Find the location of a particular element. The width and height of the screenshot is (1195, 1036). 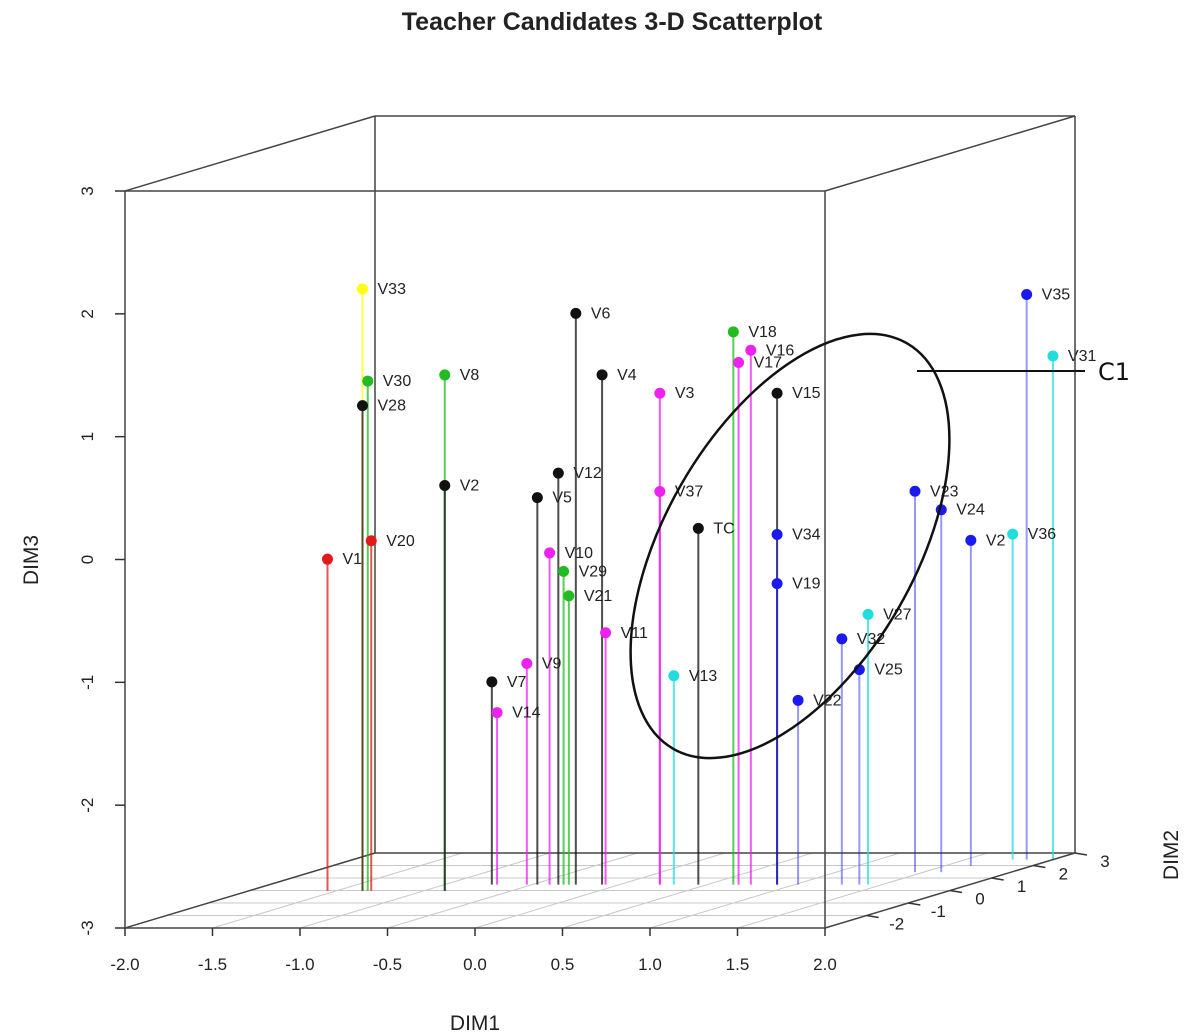

point-label: V4 is located at coordinates (627, 375).